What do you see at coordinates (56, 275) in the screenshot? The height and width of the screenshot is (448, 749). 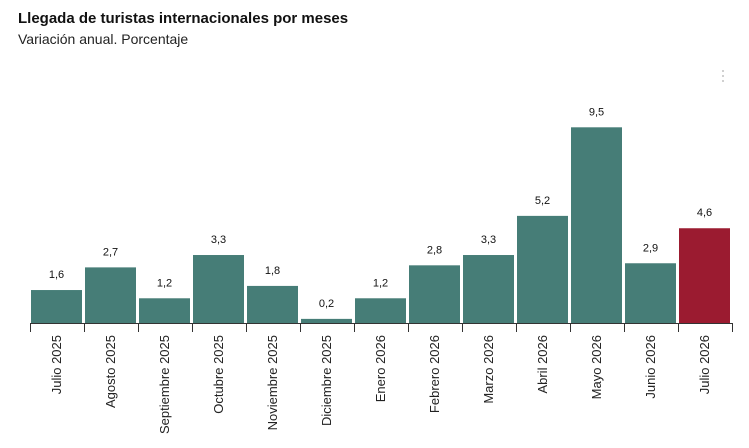 I see `value-label-julio-2025: 1,6` at bounding box center [56, 275].